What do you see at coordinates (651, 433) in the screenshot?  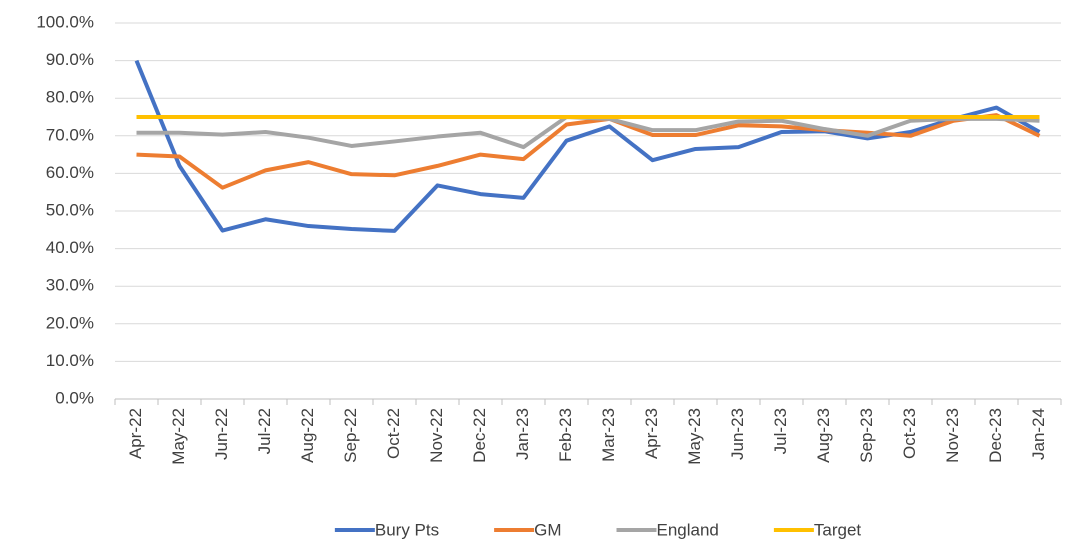 I see `x-tick-label: Apr-23` at bounding box center [651, 433].